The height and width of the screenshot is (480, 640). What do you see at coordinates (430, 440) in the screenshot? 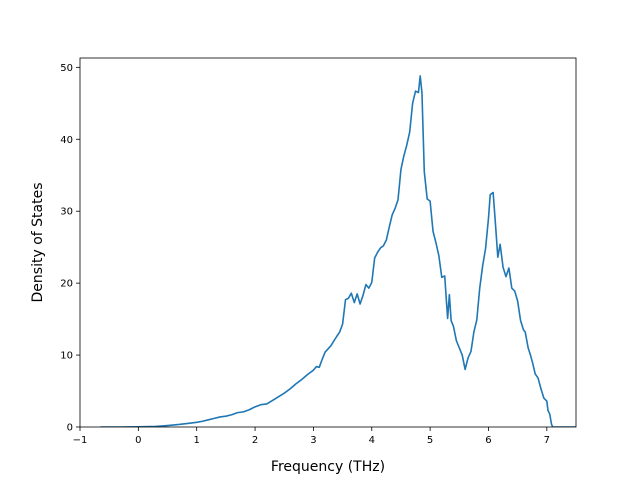
I see `x-tick-label: 5` at bounding box center [430, 440].